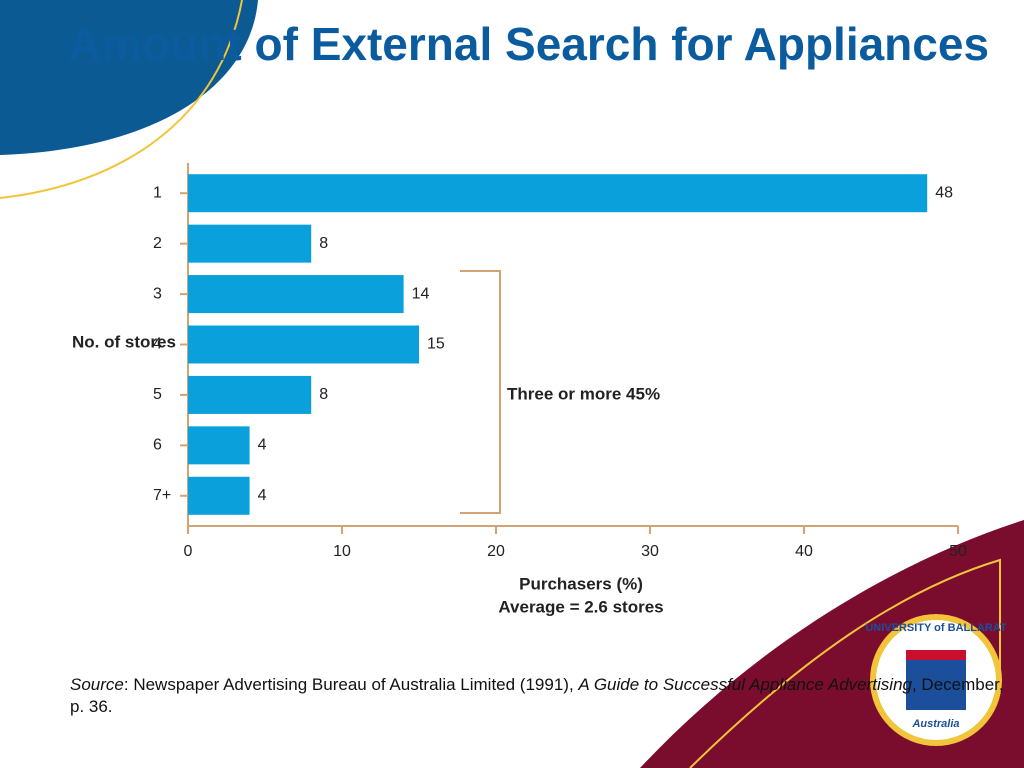 This screenshot has width=1024, height=768. What do you see at coordinates (936, 680) in the screenshot?
I see `logo: UNIVERSITY of BALLARAT Australia` at bounding box center [936, 680].